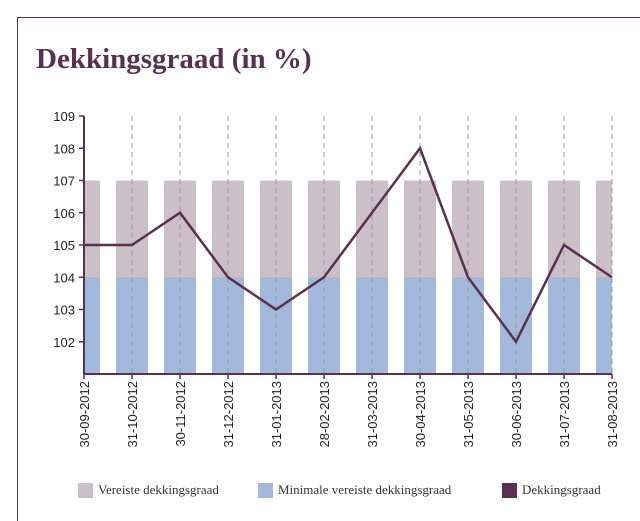 This screenshot has width=640, height=521. What do you see at coordinates (64, 148) in the screenshot?
I see `y-tick-label: 108` at bounding box center [64, 148].